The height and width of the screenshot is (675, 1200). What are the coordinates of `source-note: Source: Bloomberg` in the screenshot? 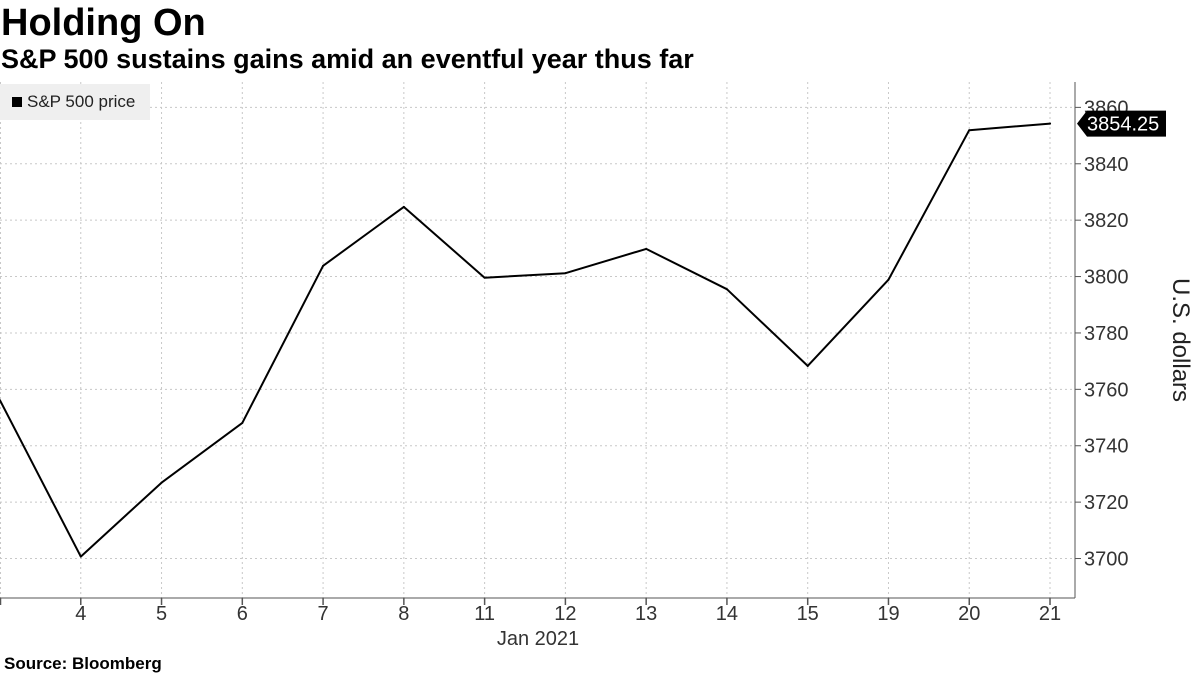 It's located at (83, 663).